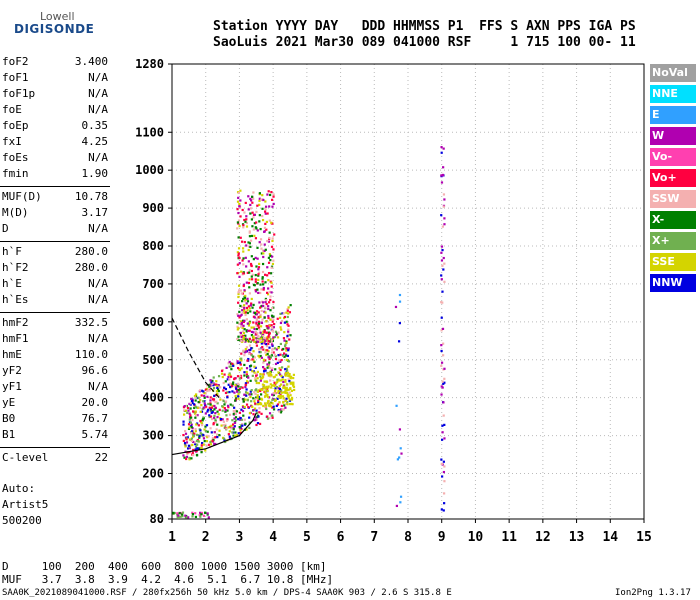 The image size is (700, 600). I want to click on param-row: MUF(D) 10.78, so click(55, 198).